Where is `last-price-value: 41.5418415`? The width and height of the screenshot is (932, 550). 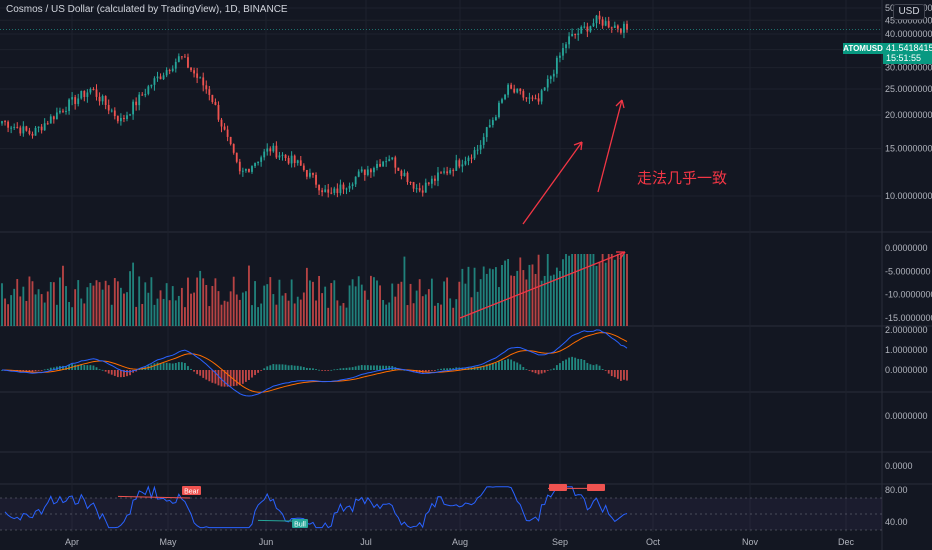 last-price-value: 41.5418415 is located at coordinates (909, 48).